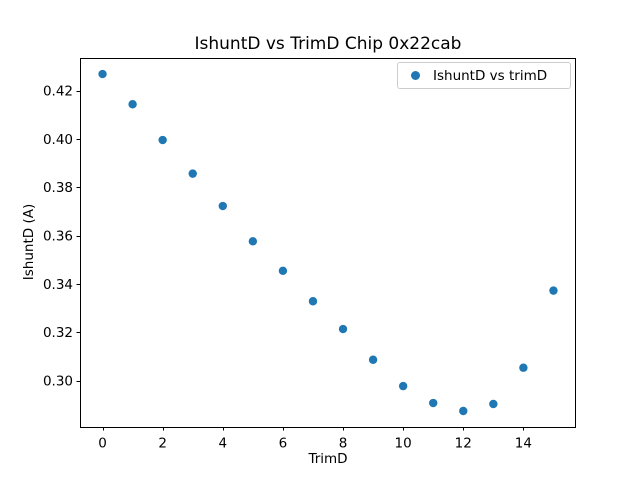 This screenshot has width=640, height=480. What do you see at coordinates (328, 44) in the screenshot?
I see `chart-title: IshuntD vs TrimD Chip 0x22cab` at bounding box center [328, 44].